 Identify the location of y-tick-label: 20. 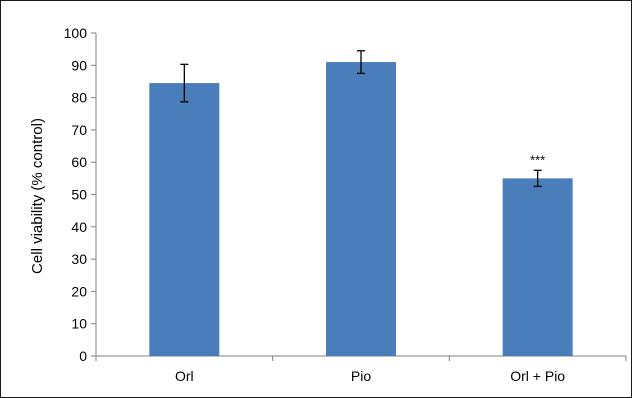
(79, 291).